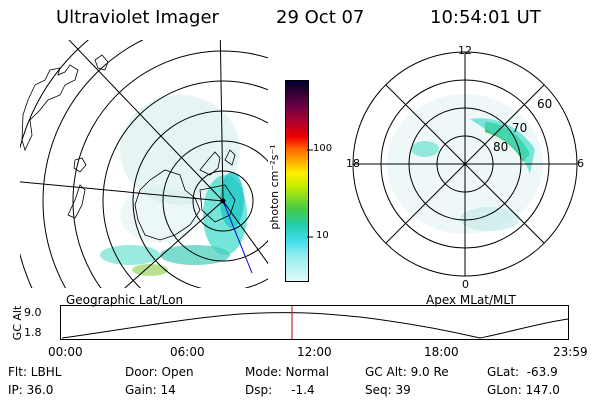 This screenshot has width=600, height=400. Describe the element at coordinates (520, 128) in the screenshot. I see `mlat-label-70: 70` at that location.